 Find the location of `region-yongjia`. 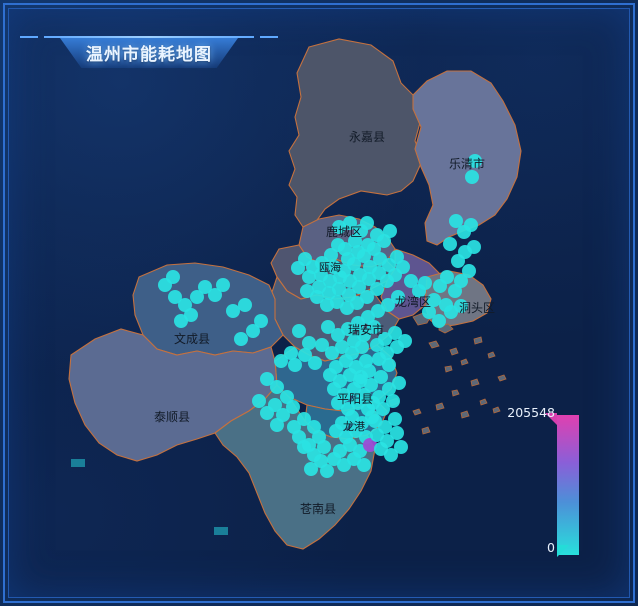

region-yongjia is located at coordinates (356, 133).